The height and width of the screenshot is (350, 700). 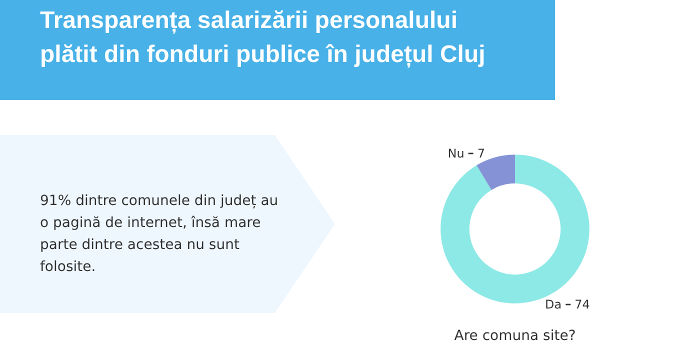 What do you see at coordinates (582, 305) in the screenshot?
I see `data-label: 74` at bounding box center [582, 305].